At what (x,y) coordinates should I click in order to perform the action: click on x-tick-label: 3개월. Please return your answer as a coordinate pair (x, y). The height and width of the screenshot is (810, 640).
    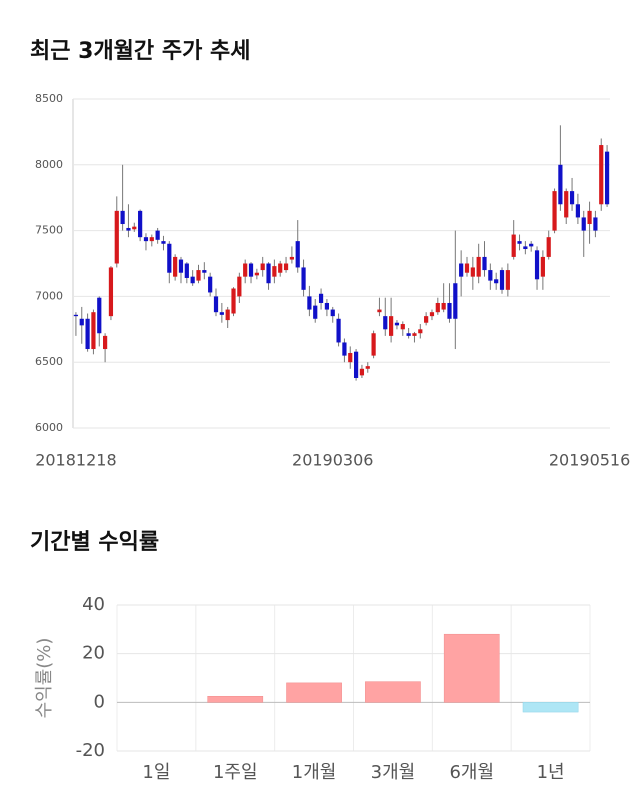
    Looking at the image, I should click on (393, 772).